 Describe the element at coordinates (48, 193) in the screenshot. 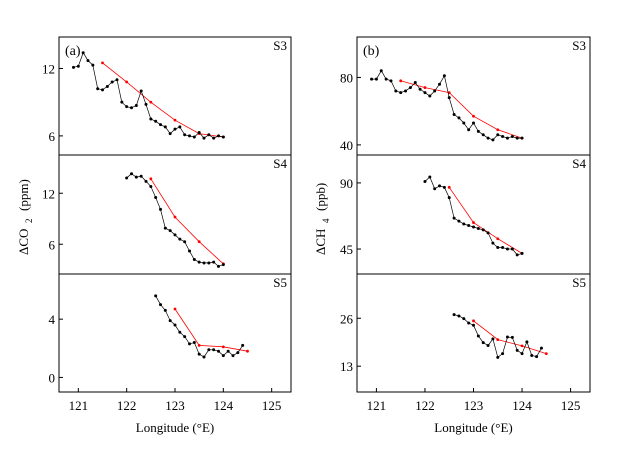

I see `y-tick-label: 12` at that location.